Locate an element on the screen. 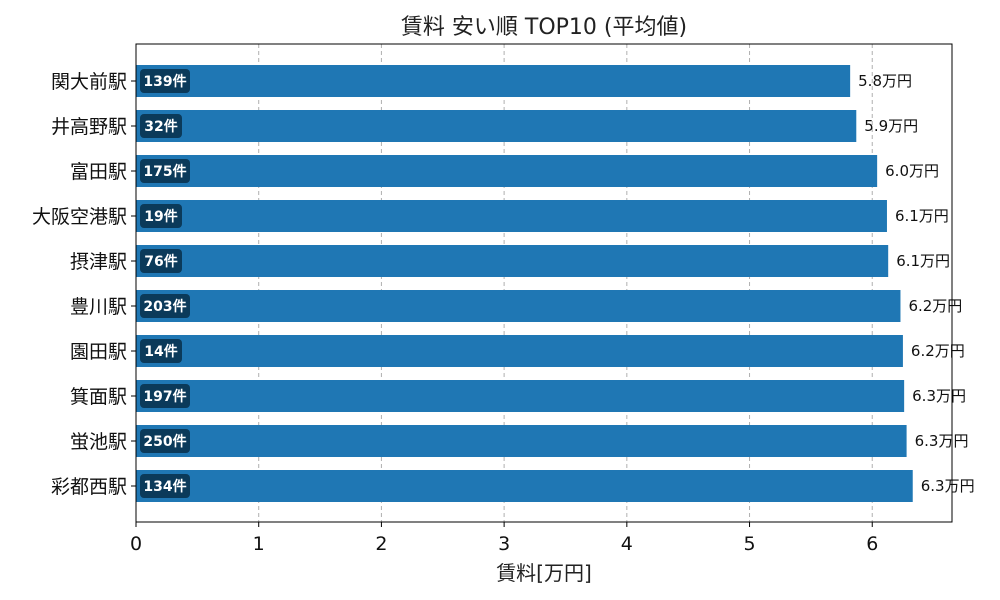  count-label: 197件 is located at coordinates (164, 396).